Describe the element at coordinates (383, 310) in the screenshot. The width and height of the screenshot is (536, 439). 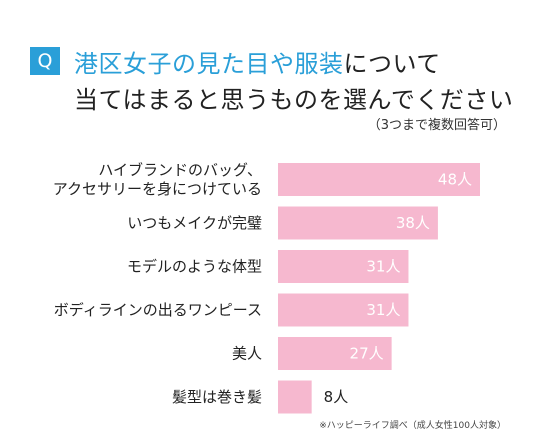
I see `value-label-3: 31人` at that location.